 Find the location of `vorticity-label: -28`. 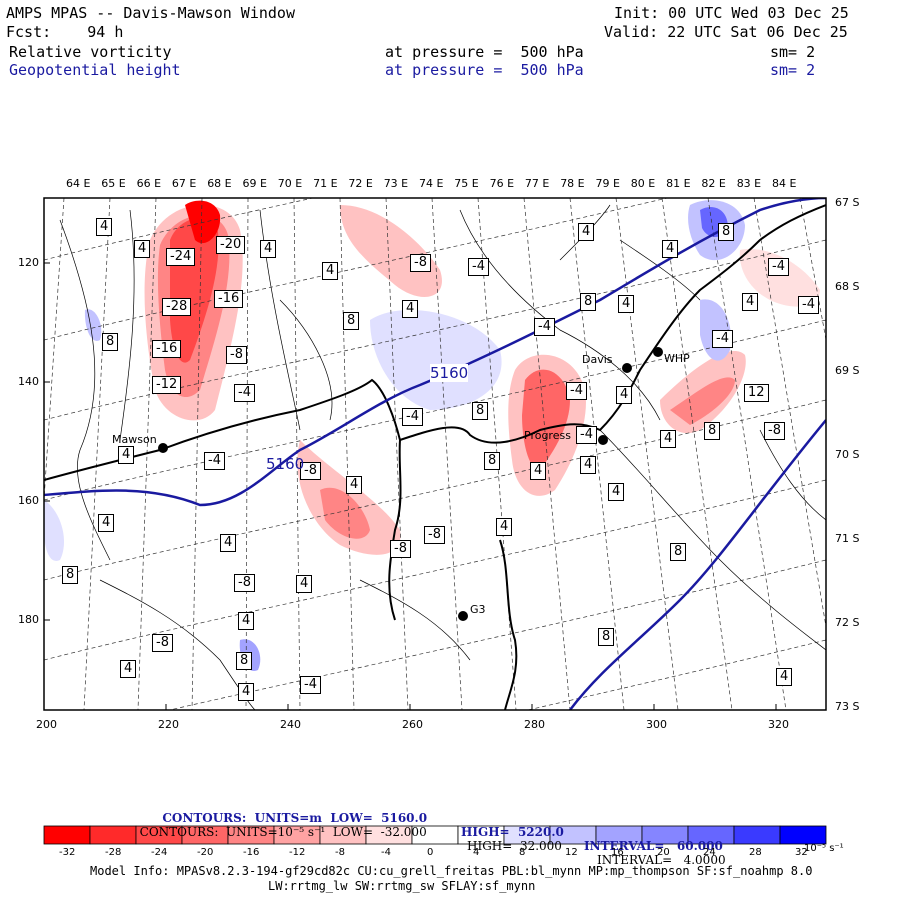

vorticity-label: -28 is located at coordinates (177, 307).